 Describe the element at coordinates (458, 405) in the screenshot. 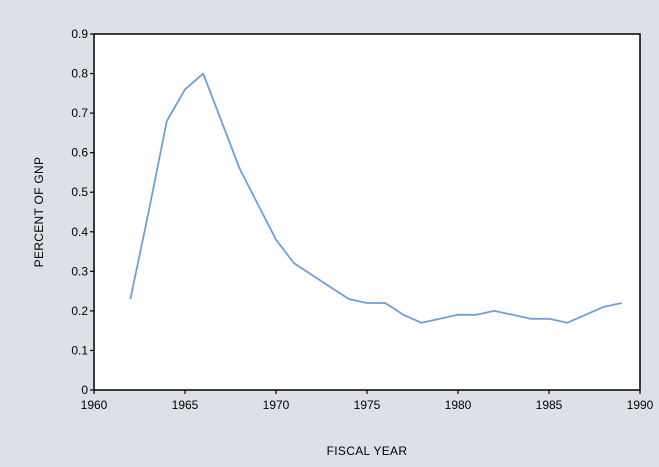

I see `x-tick-label: 1980` at that location.